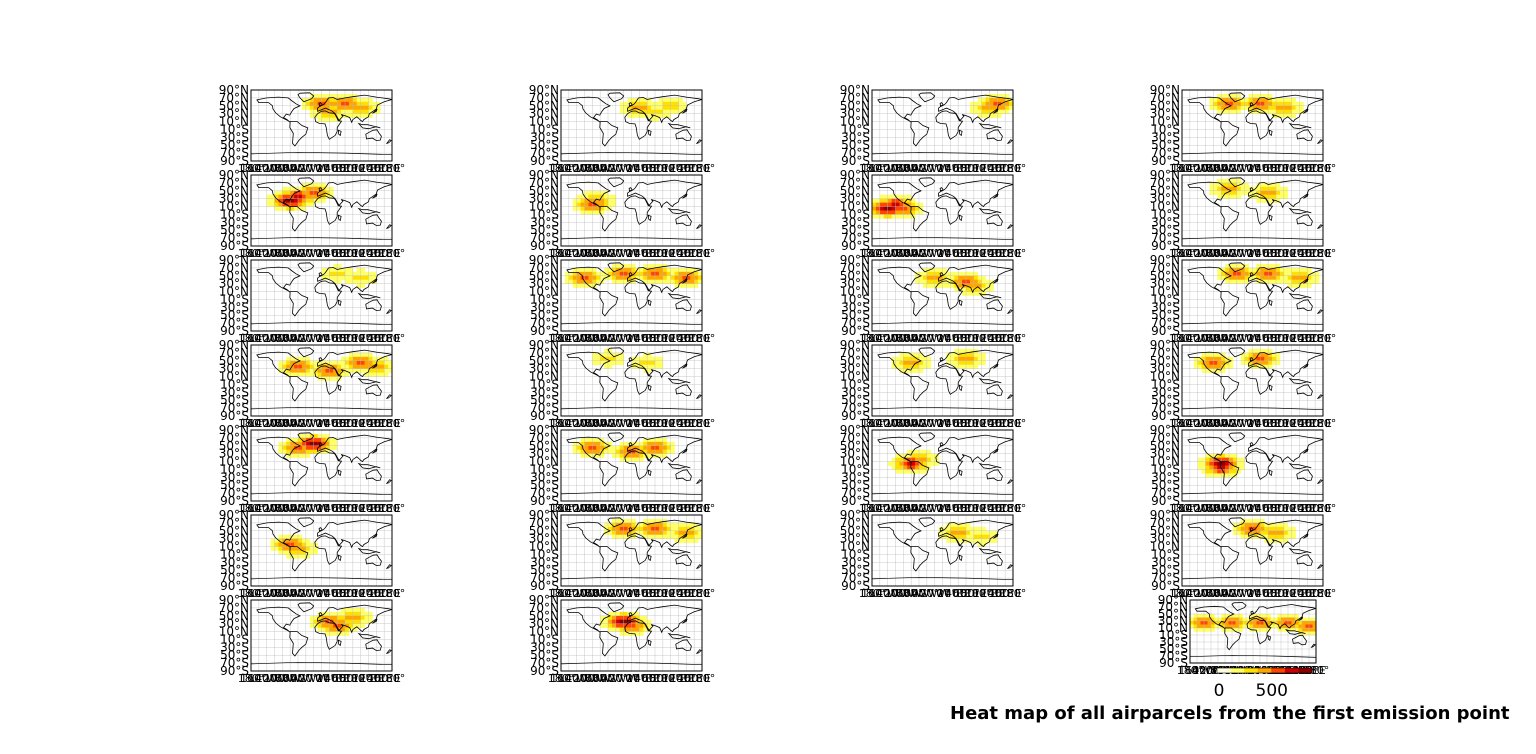 This screenshot has height=754, width=1536. Describe the element at coordinates (234, 191) in the screenshot. I see `y-tick-label: 50°N` at that location.